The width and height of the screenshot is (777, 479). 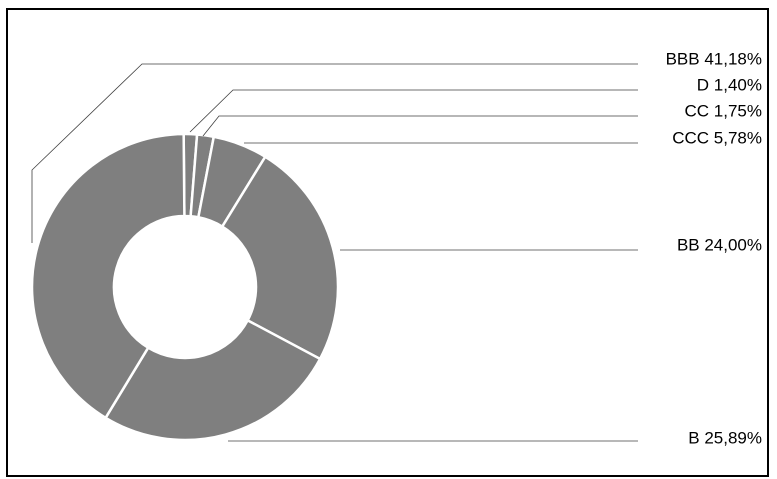 I want to click on leader-line-cc, so click(x=420, y=126).